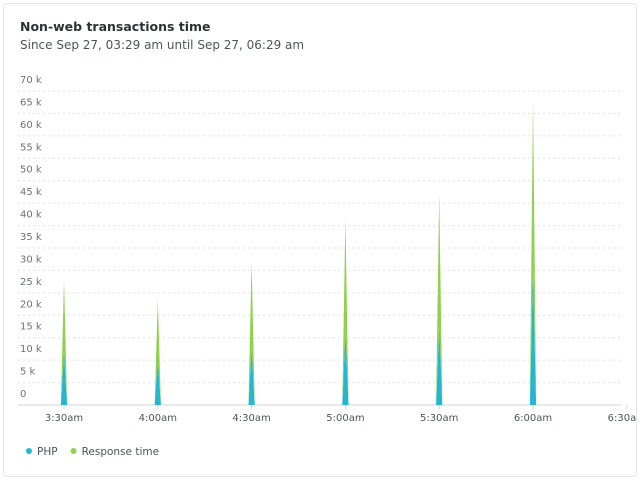  I want to click on x-tick-label: 6:30am, so click(622, 418).